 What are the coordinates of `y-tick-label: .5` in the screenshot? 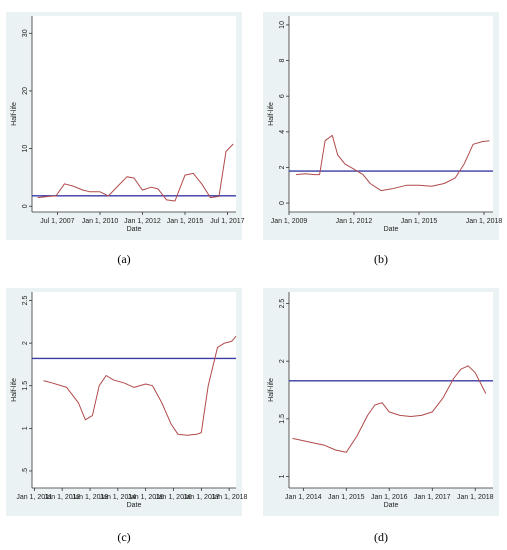 It's located at (25, 471).